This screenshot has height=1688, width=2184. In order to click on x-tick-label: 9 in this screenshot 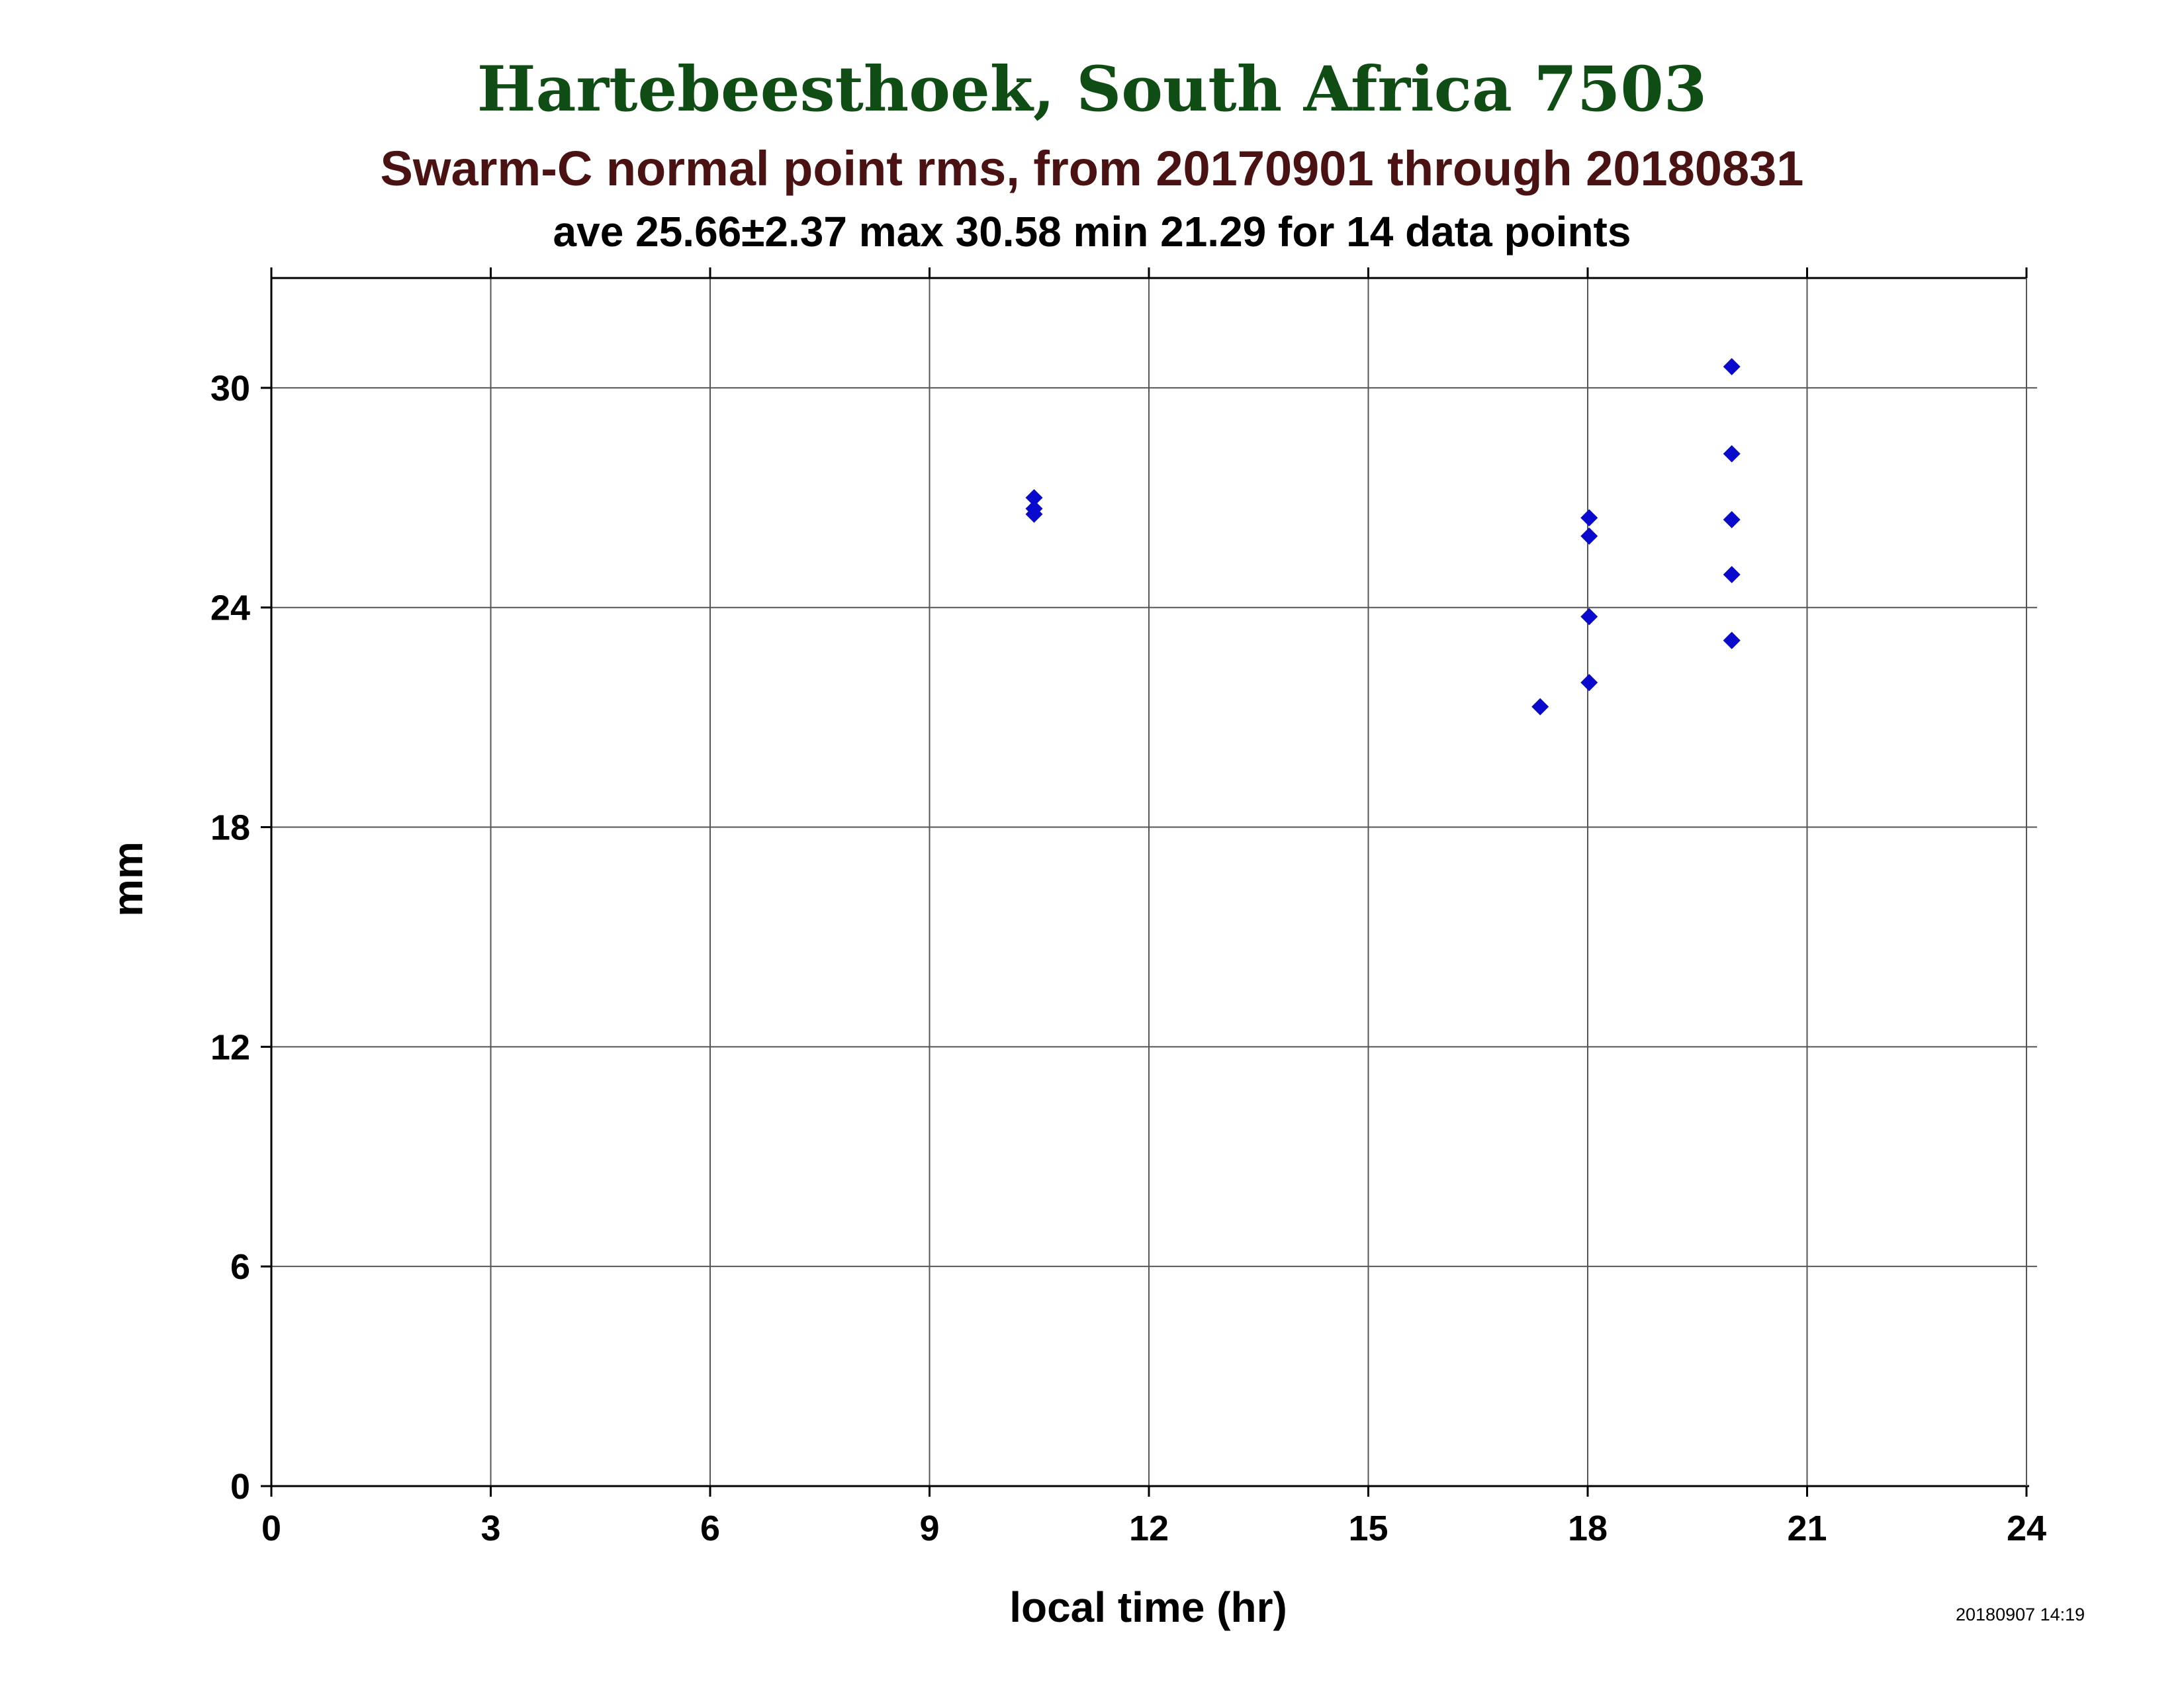, I will do `click(929, 1528)`.